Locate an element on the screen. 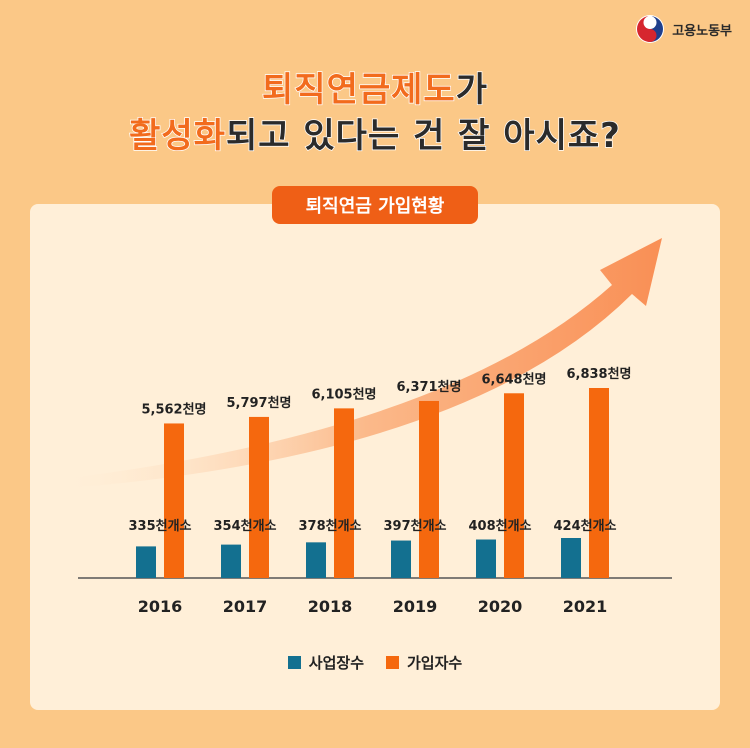 Image resolution: width=750 pixels, height=748 pixels. data-label-businesses-2017: 354천개소 is located at coordinates (244, 526).